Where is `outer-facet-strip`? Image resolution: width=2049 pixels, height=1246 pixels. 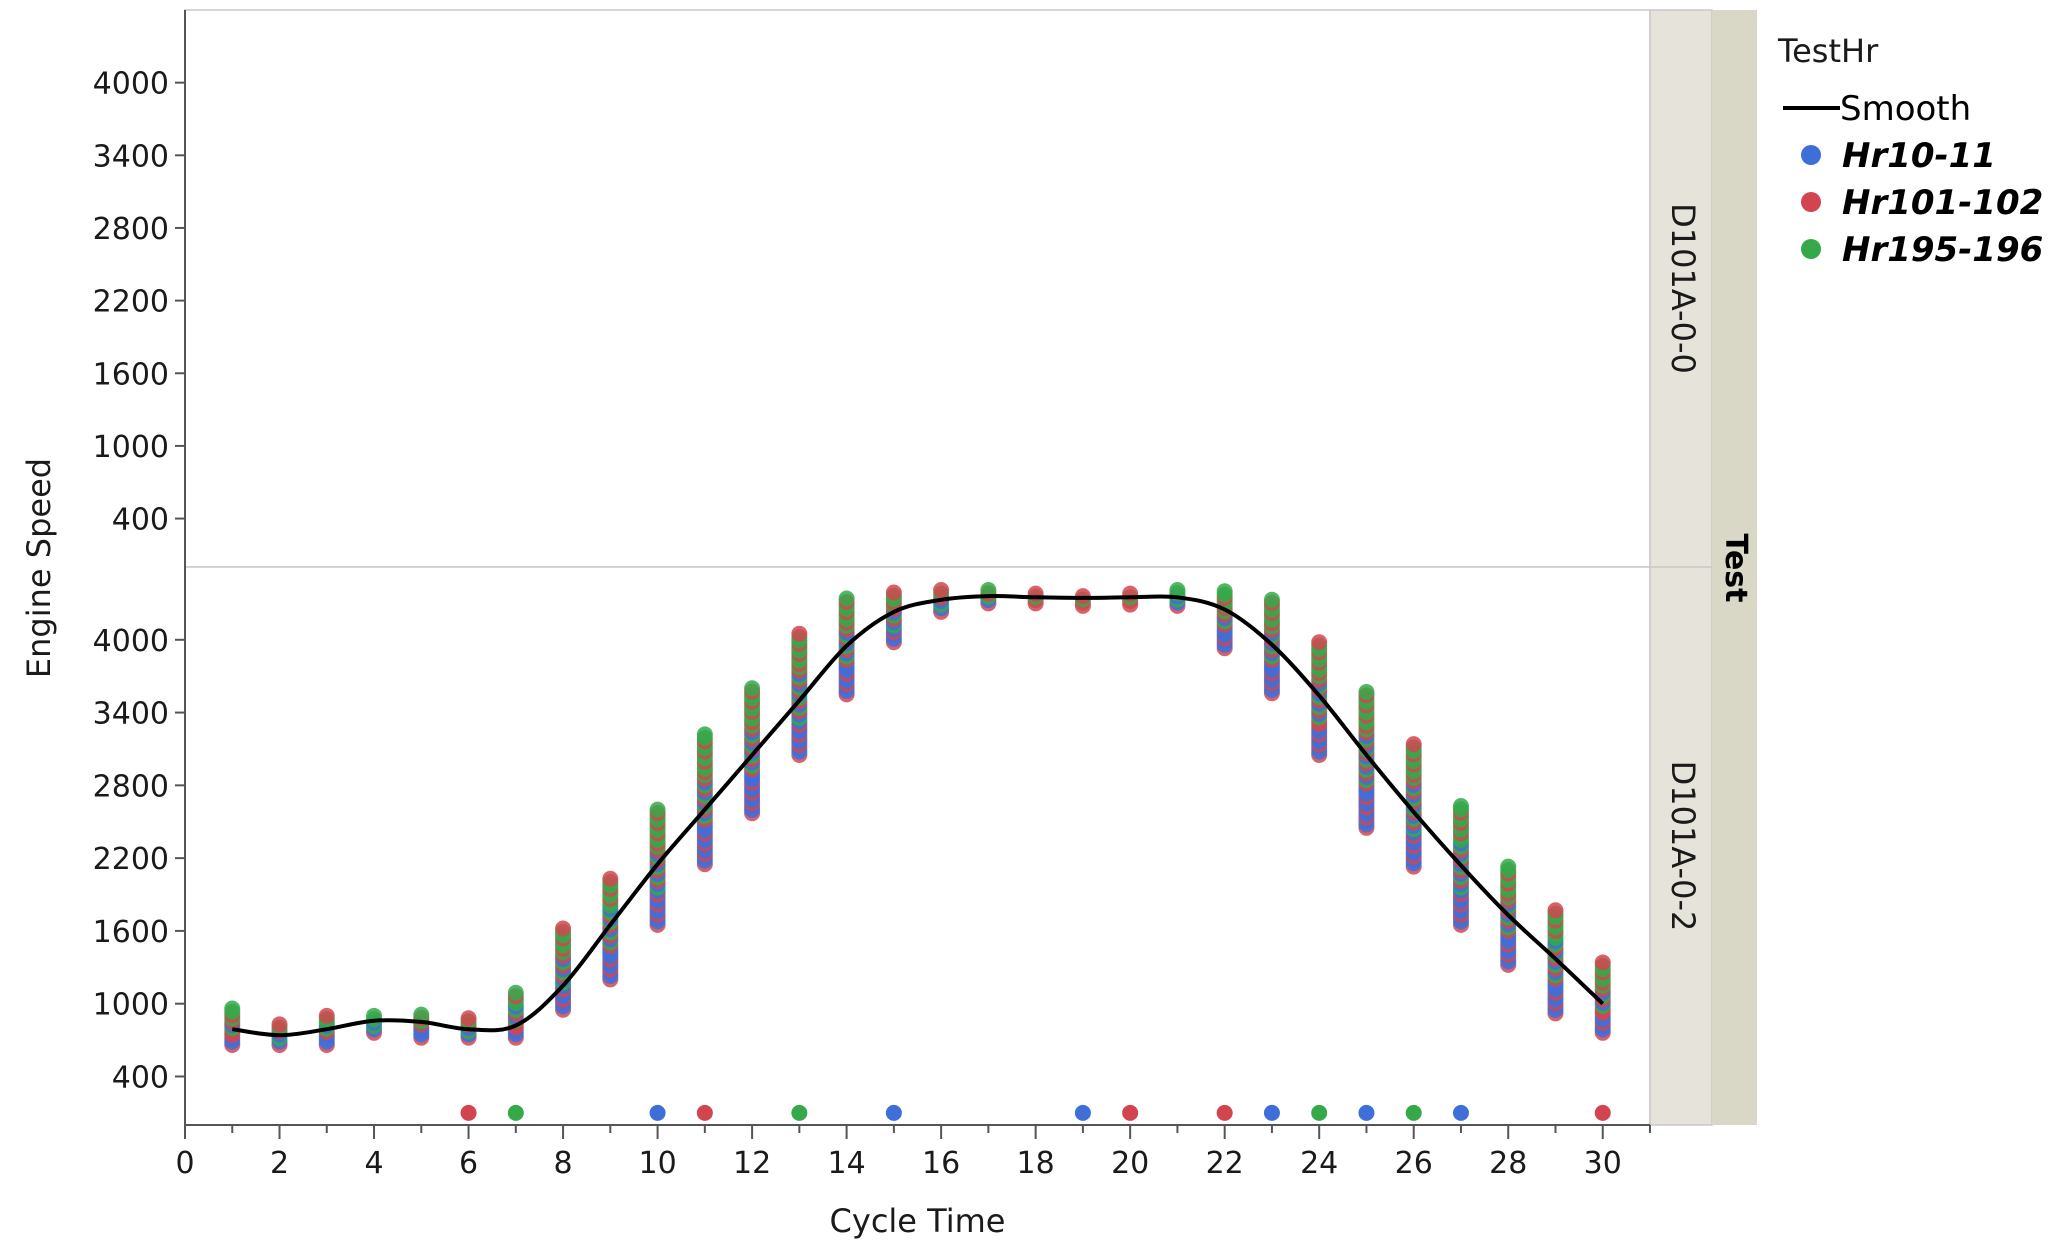
outer-facet-strip is located at coordinates (1734, 567).